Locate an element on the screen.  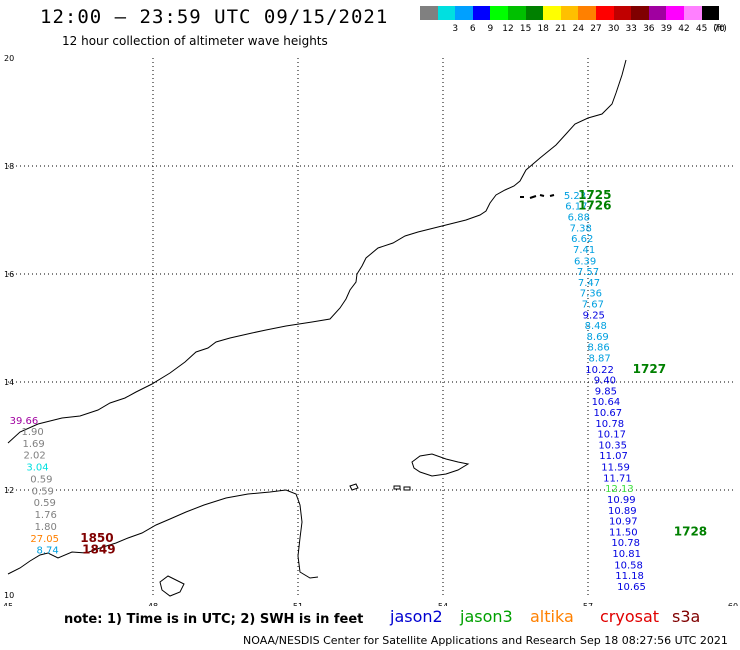
satellite-cryosat: cryosat is located at coordinates (630, 616).